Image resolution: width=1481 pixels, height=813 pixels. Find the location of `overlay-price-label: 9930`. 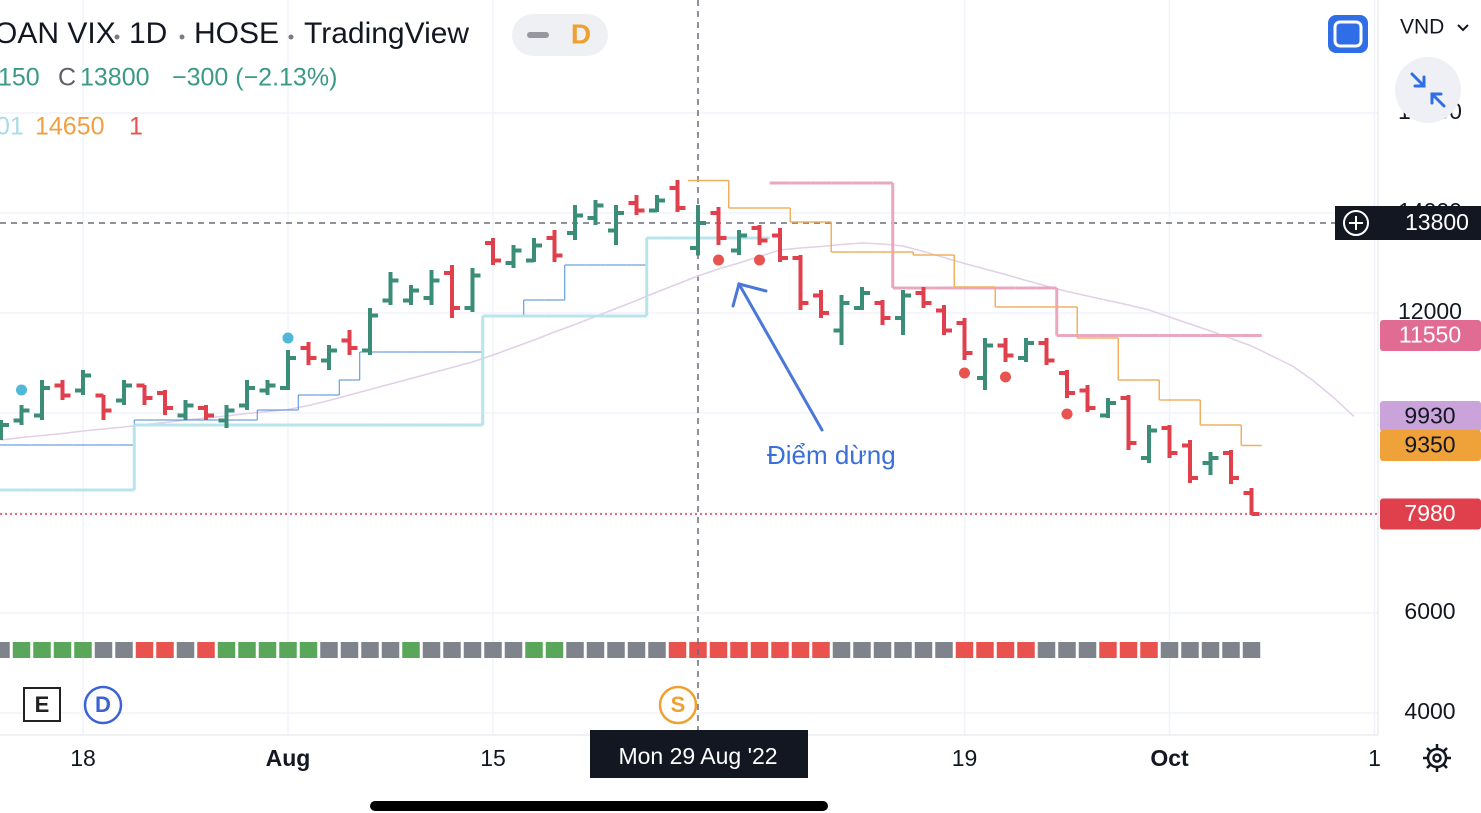

overlay-price-label: 9930 is located at coordinates (1429, 416).